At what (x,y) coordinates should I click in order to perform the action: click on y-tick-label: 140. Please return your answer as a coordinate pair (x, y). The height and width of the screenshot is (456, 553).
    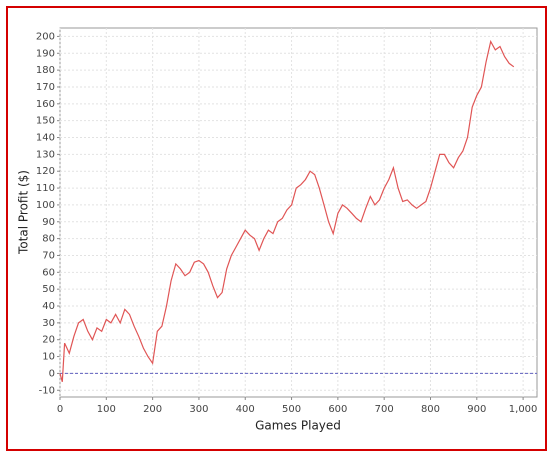
    Looking at the image, I should click on (45, 138).